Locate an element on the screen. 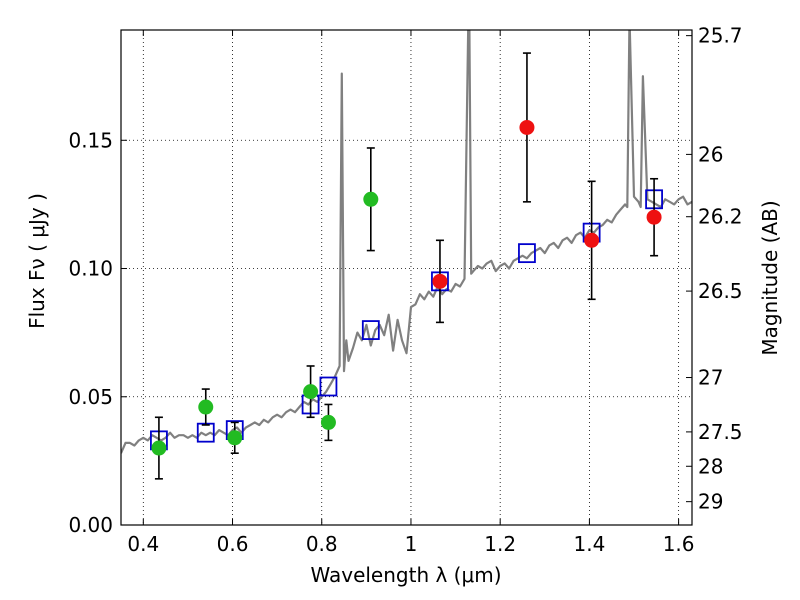  y-tick-label: 0.10 is located at coordinates (90, 269).